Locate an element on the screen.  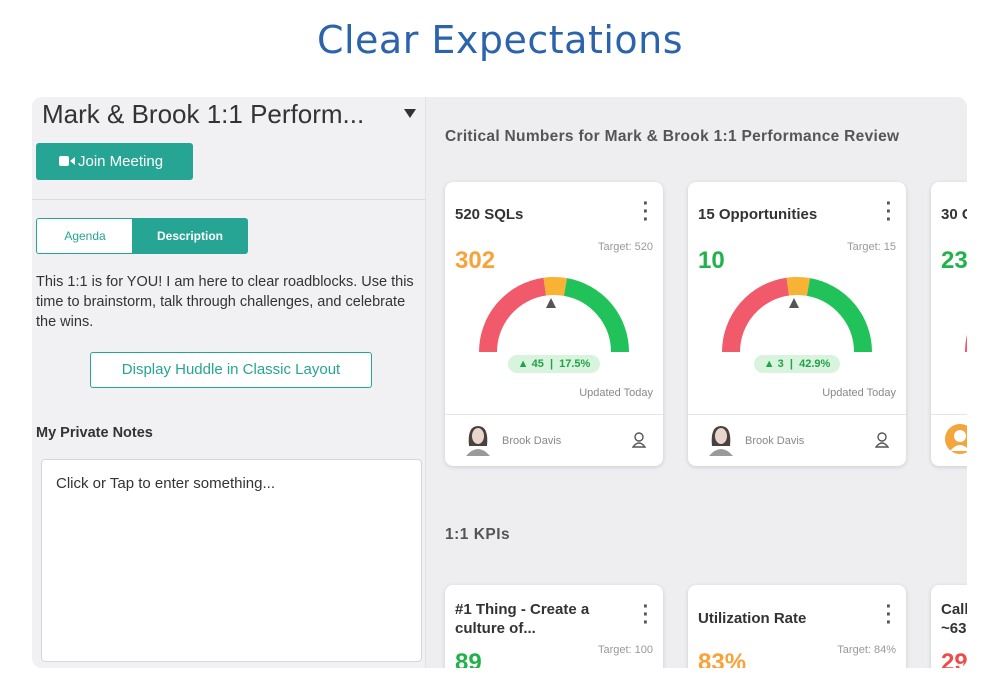
card-title: 30 C is located at coordinates (954, 214).